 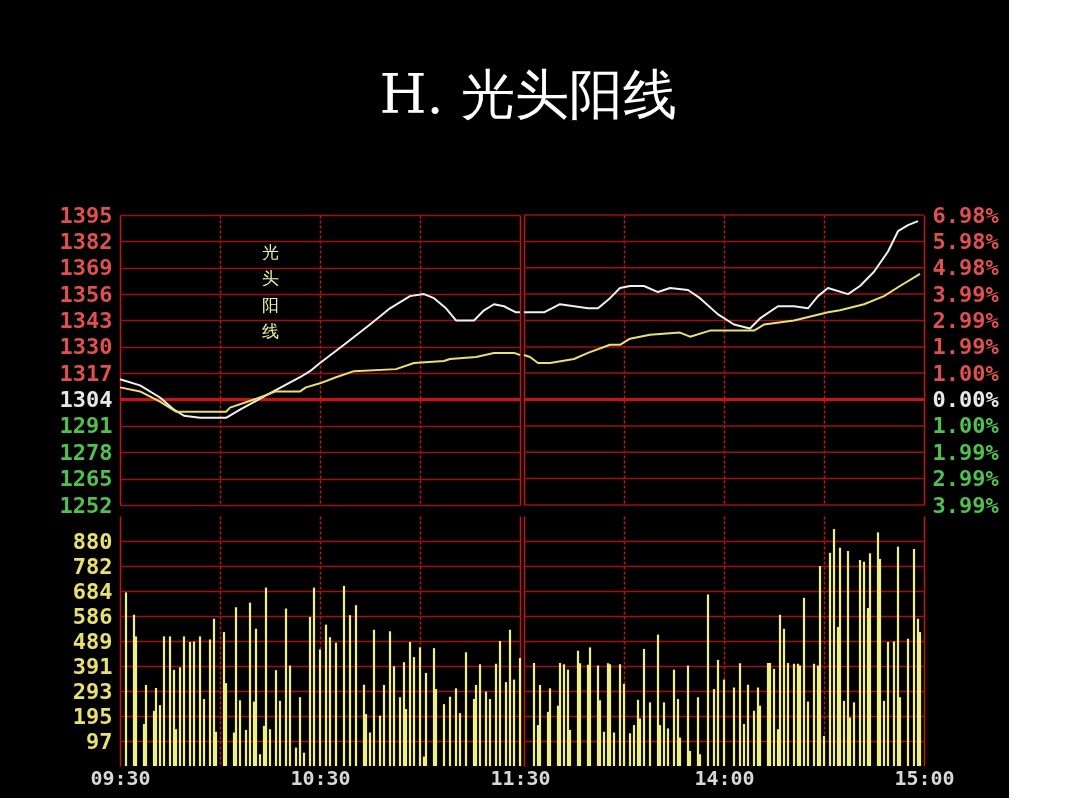 What do you see at coordinates (86, 241) in the screenshot?
I see `y-tick-label: 1382` at bounding box center [86, 241].